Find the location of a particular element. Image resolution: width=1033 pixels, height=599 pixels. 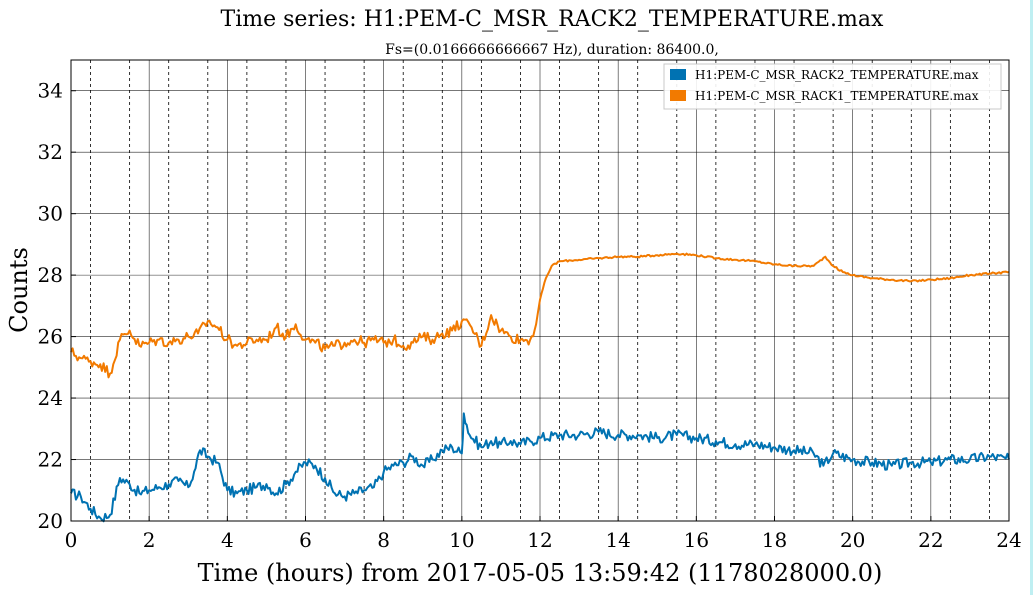

legend-box is located at coordinates (832, 86).